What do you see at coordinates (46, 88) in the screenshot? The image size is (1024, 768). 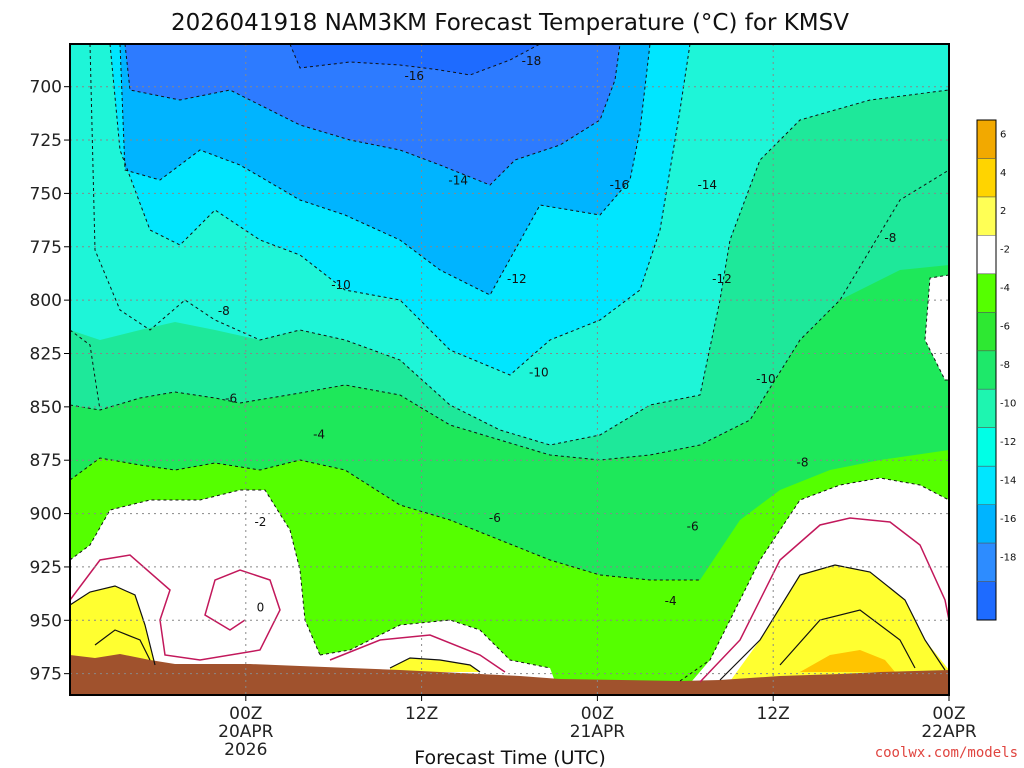 I see `y-tick-label: 700` at bounding box center [46, 88].